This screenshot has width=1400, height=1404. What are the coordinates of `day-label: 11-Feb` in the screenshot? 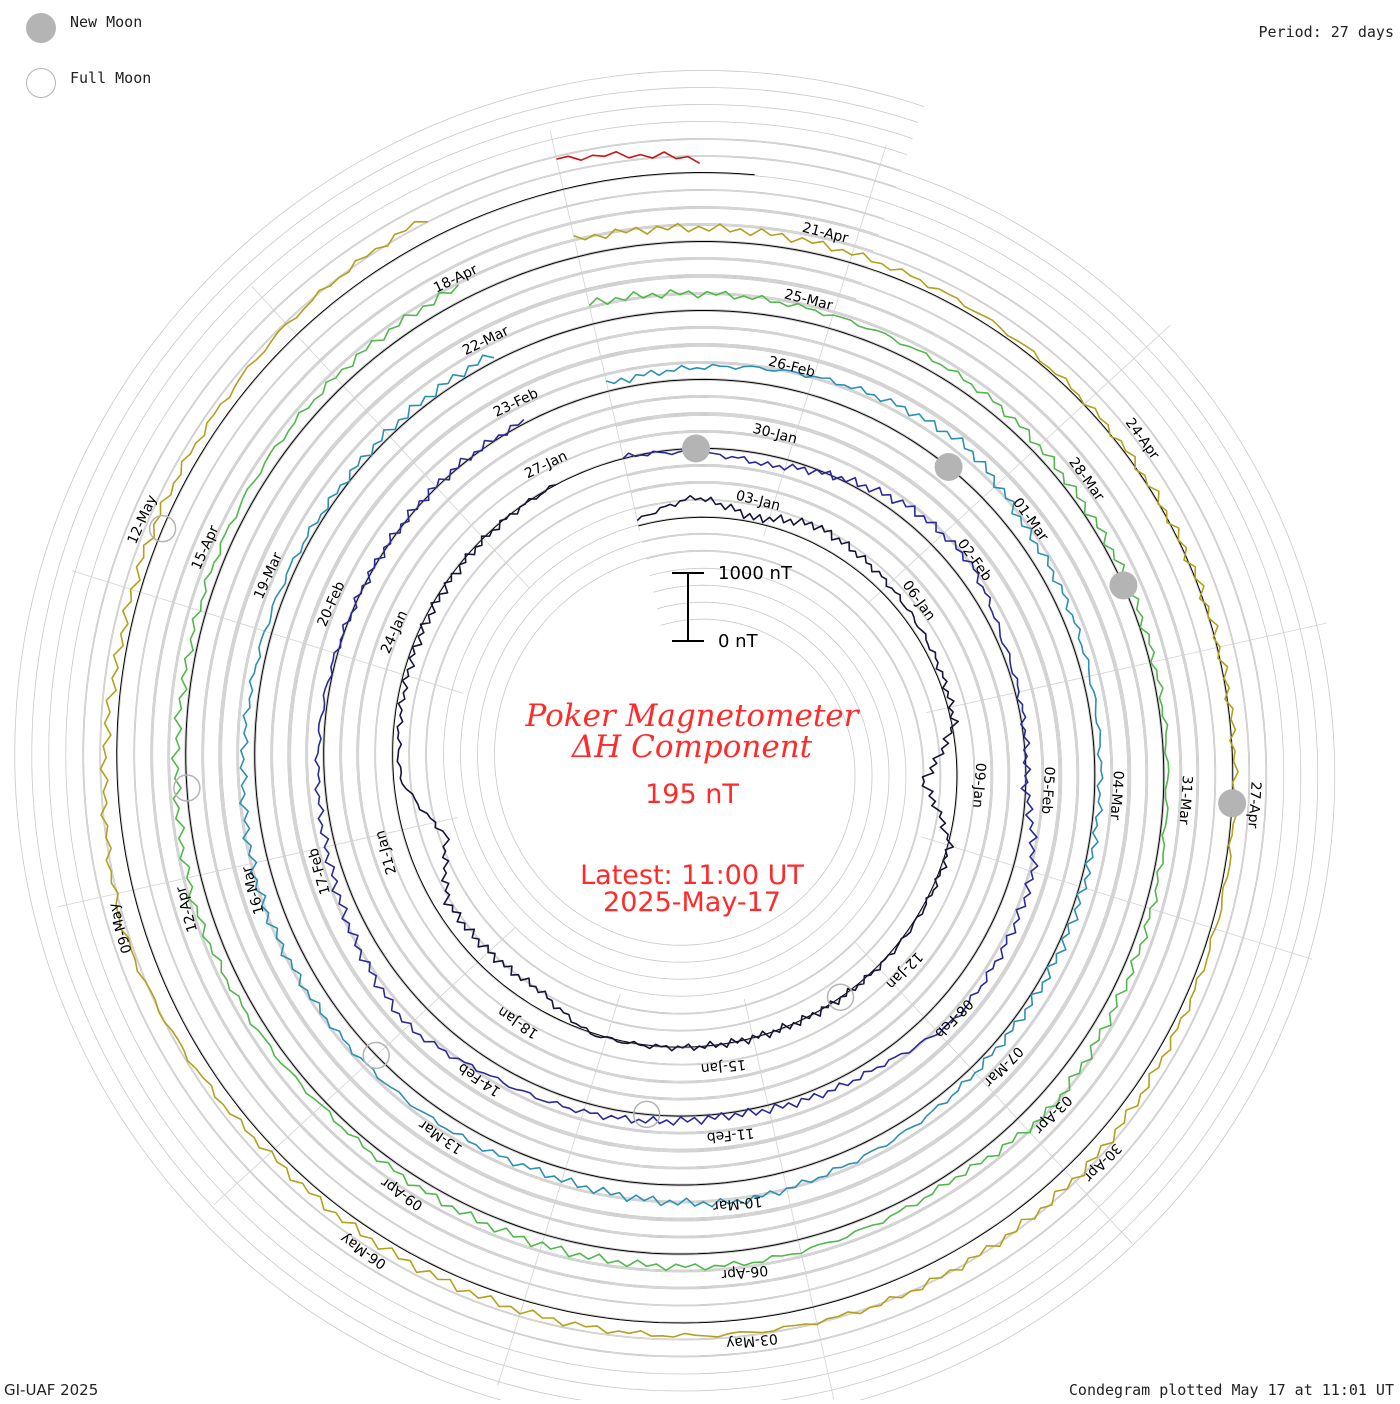 It's located at (730, 1134).